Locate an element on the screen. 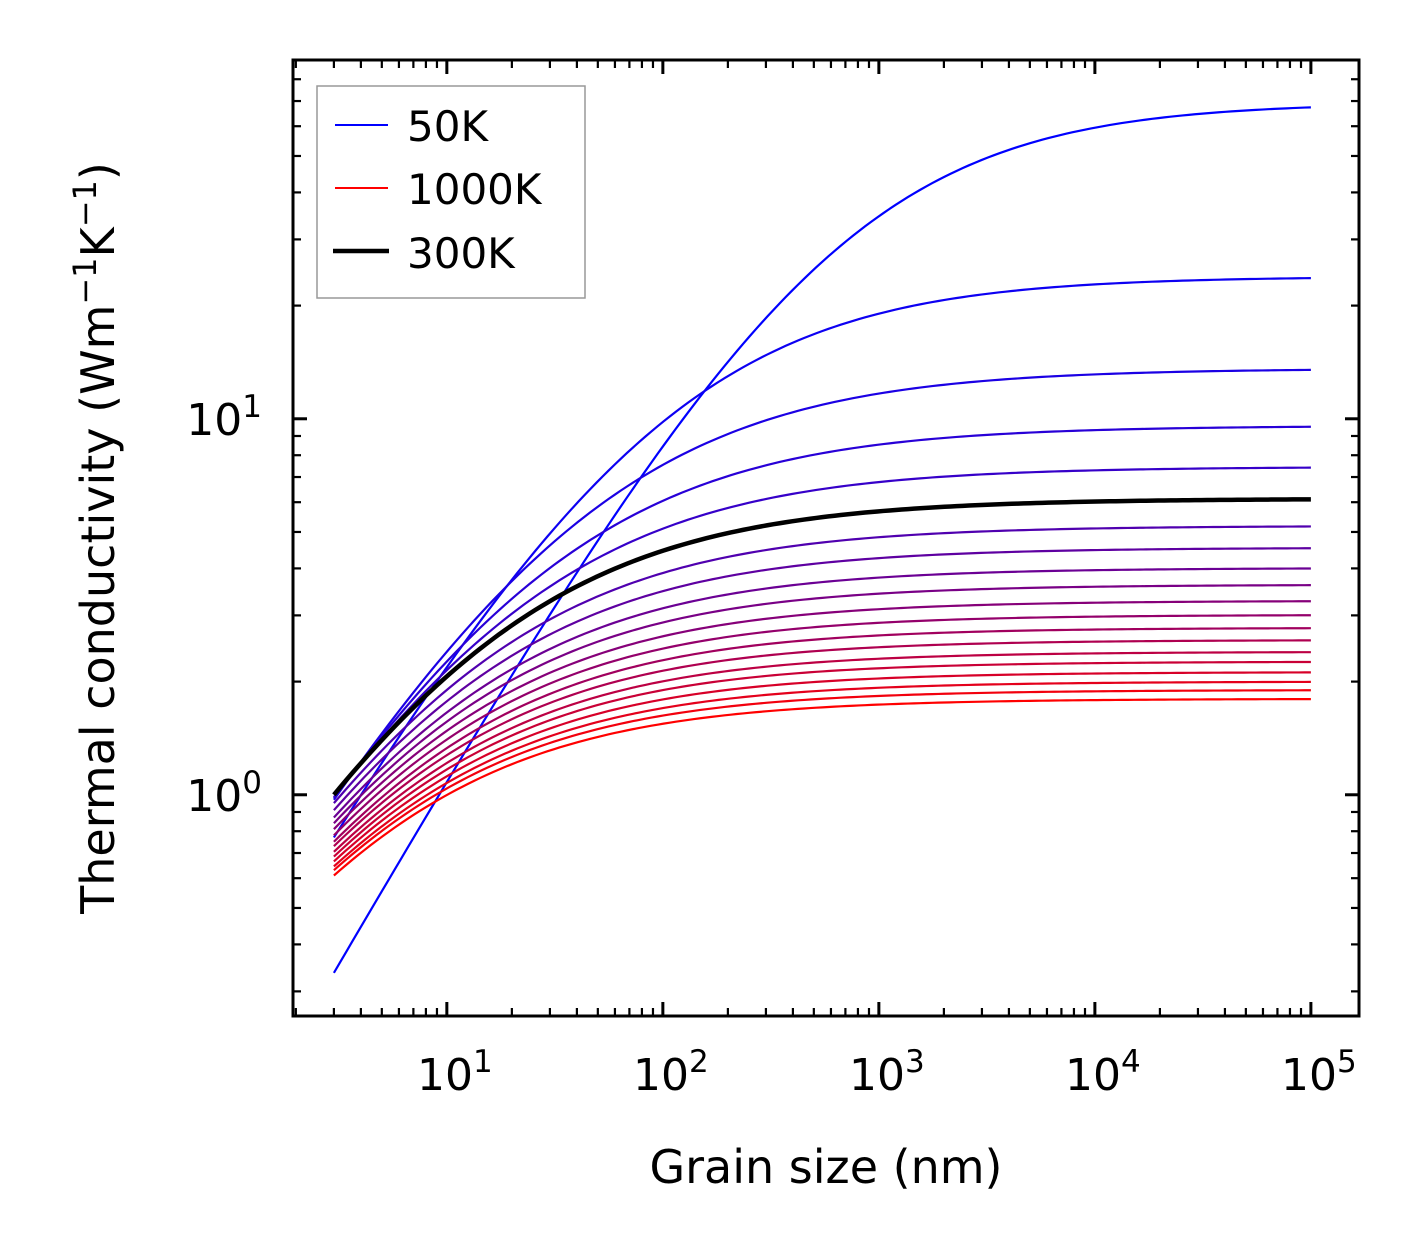  legend-box is located at coordinates (451, 192).